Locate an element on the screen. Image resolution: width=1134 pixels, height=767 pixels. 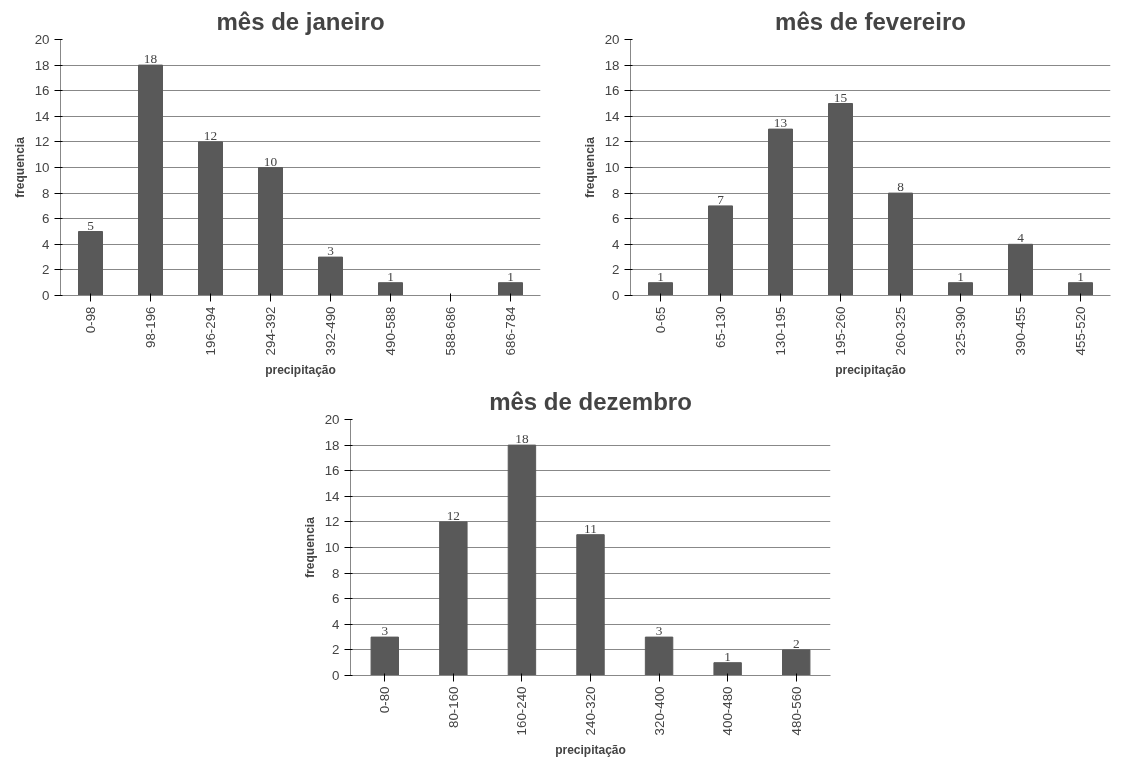
x-tick-label: 490-588 is located at coordinates (390, 331).